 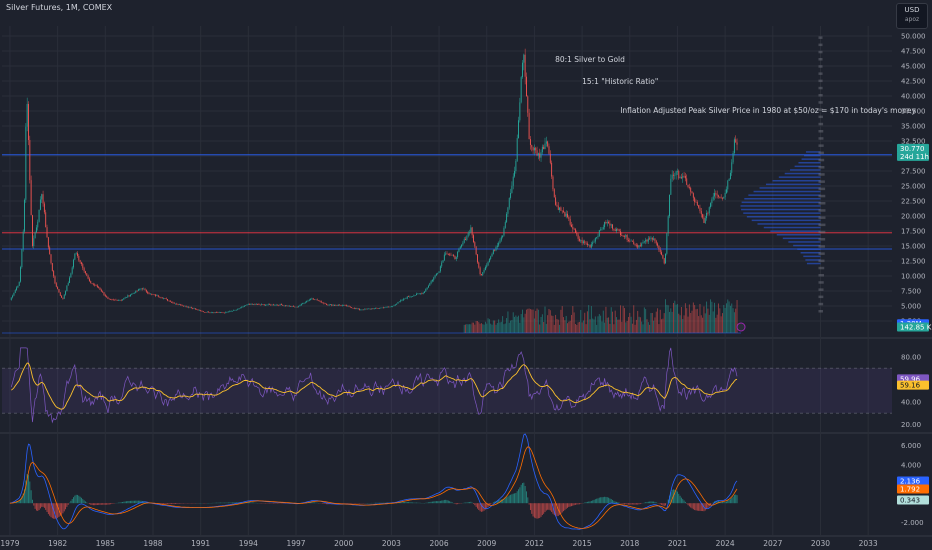 What do you see at coordinates (373, 481) in the screenshot?
I see `macd-pane` at bounding box center [373, 481].